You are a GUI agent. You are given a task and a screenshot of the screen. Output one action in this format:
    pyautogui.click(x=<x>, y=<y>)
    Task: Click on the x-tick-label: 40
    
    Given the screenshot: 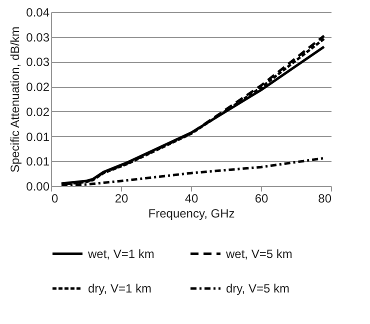 What is the action you would take?
    pyautogui.click(x=191, y=199)
    